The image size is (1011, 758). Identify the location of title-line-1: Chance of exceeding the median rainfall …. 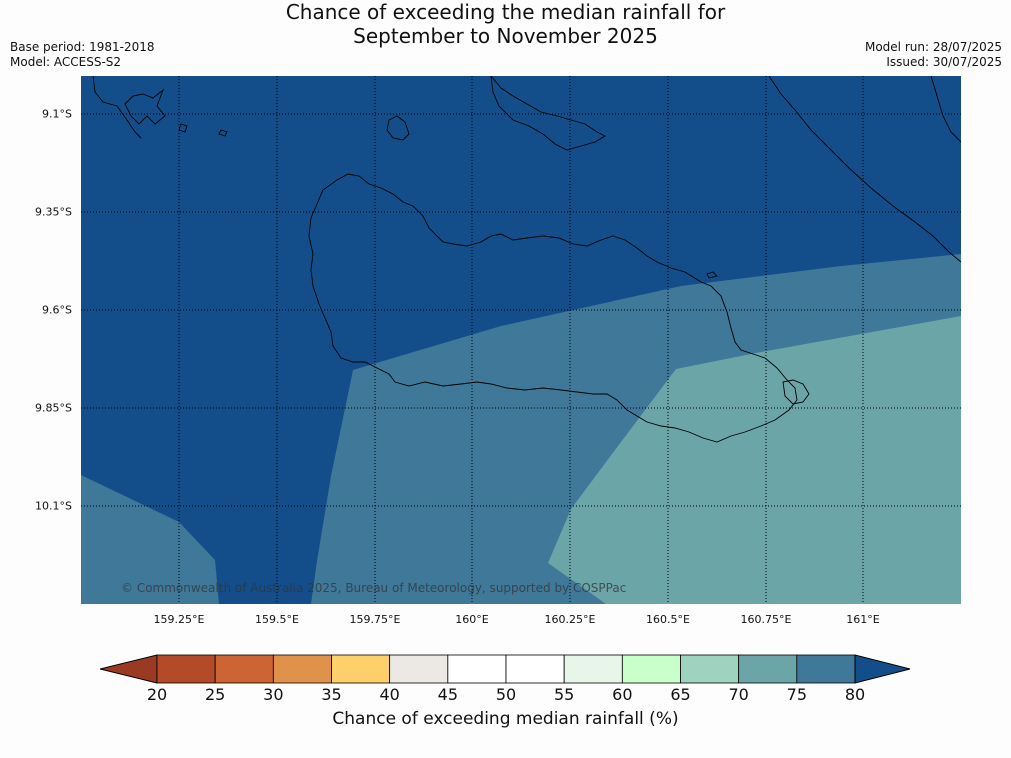
(505, 12).